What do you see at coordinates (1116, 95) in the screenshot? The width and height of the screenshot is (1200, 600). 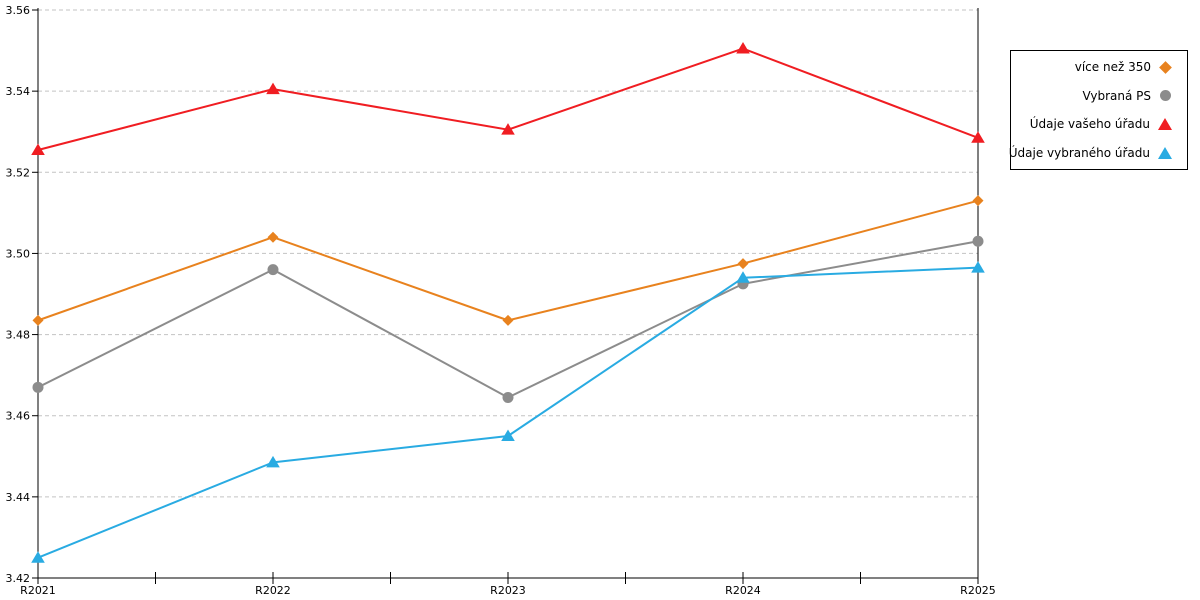 I see `legend-label: Vybraná PS` at bounding box center [1116, 95].